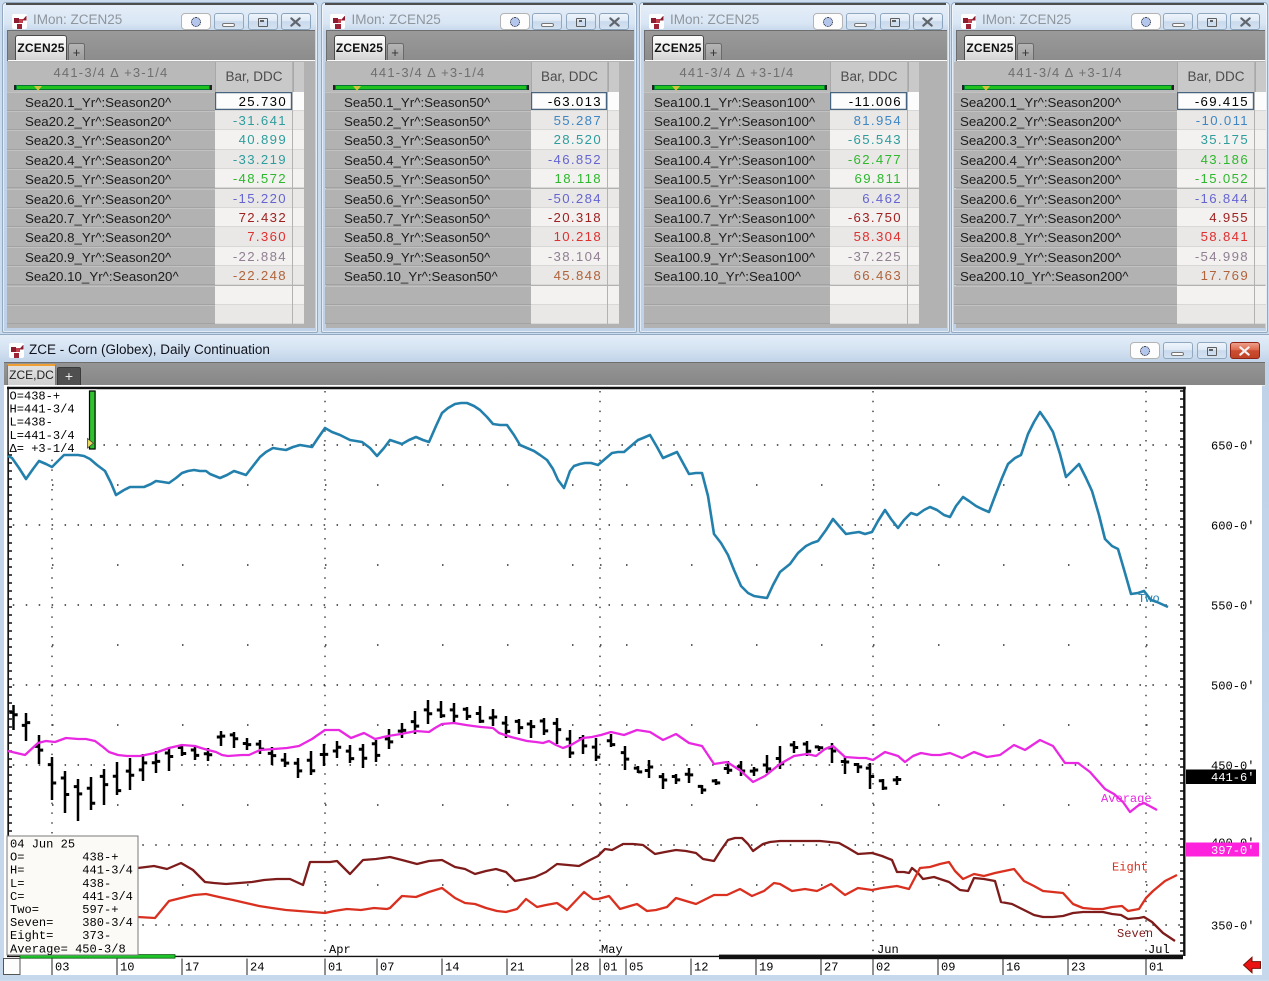 The height and width of the screenshot is (981, 1269). What do you see at coordinates (636, 968) in the screenshot?
I see `svg-text: 05` at bounding box center [636, 968].